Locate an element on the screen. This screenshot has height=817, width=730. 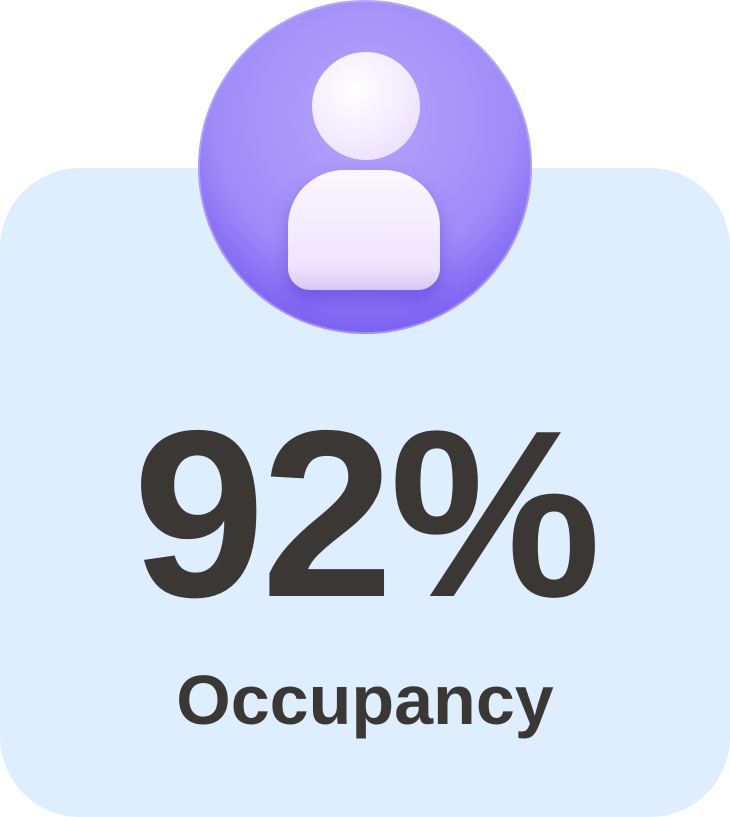
user-icon-body is located at coordinates (364, 230).